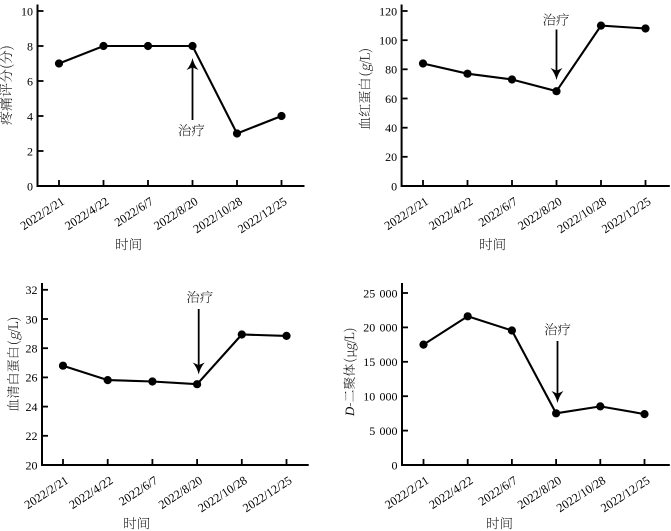 Image resolution: width=671 pixels, height=531 pixels. I want to click on svg-text: 15 000, so click(380, 362).